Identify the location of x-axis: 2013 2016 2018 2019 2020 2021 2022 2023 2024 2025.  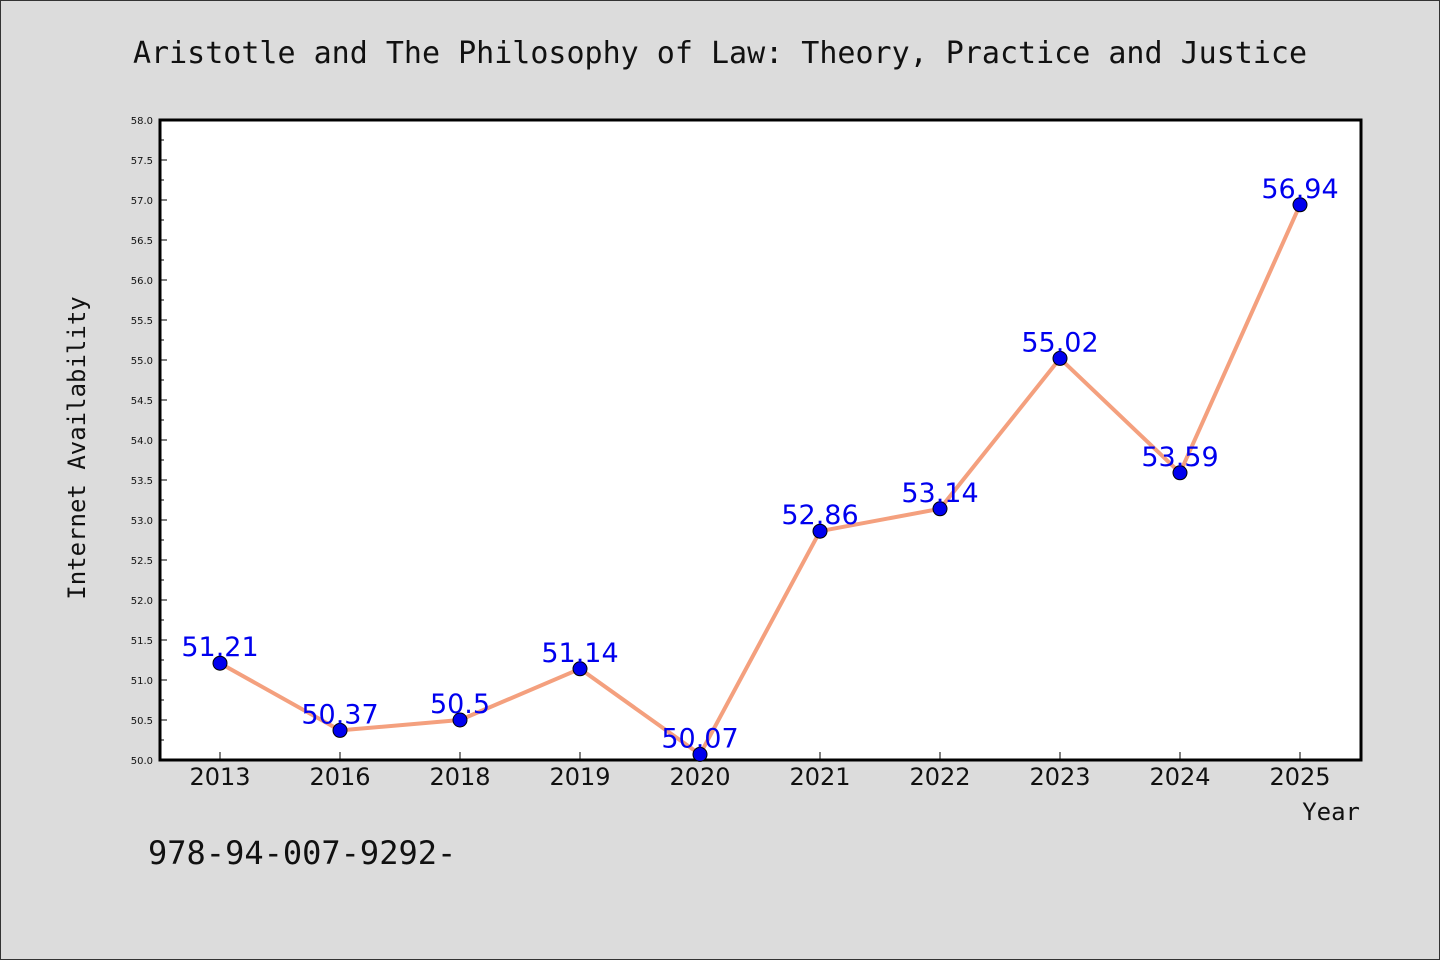
(760, 771).